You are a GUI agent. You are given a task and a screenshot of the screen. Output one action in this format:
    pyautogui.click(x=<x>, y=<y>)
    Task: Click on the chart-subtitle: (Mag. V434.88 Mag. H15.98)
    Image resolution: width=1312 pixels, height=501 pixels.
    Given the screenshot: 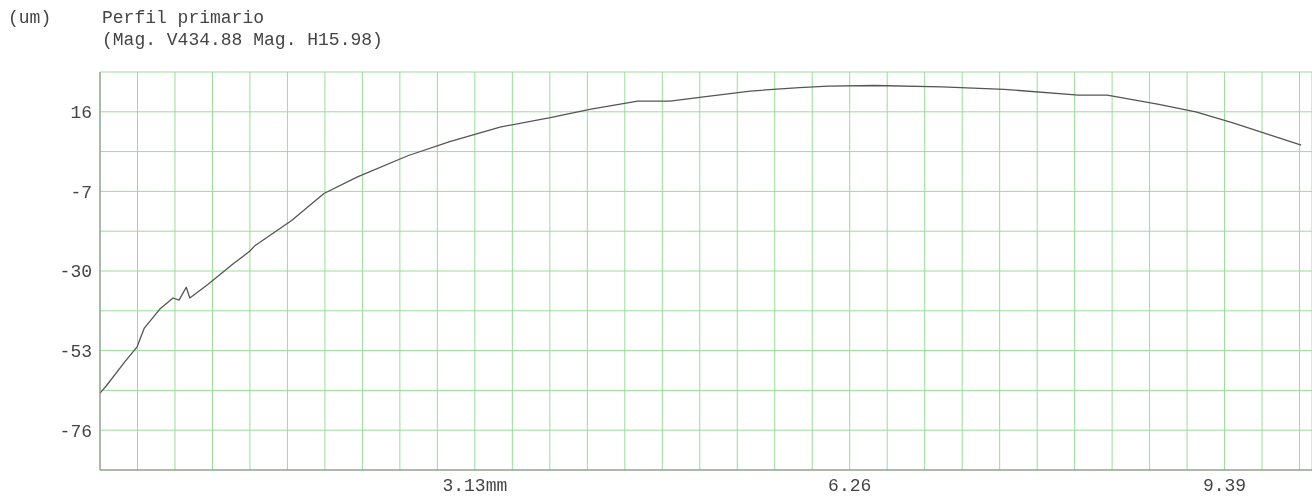 What is the action you would take?
    pyautogui.click(x=242, y=40)
    